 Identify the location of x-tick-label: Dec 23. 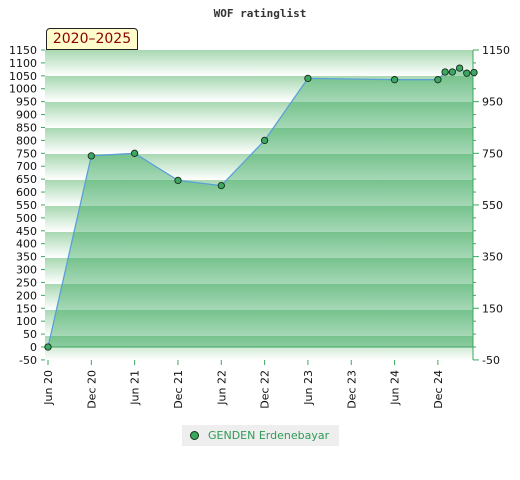
(351, 389).